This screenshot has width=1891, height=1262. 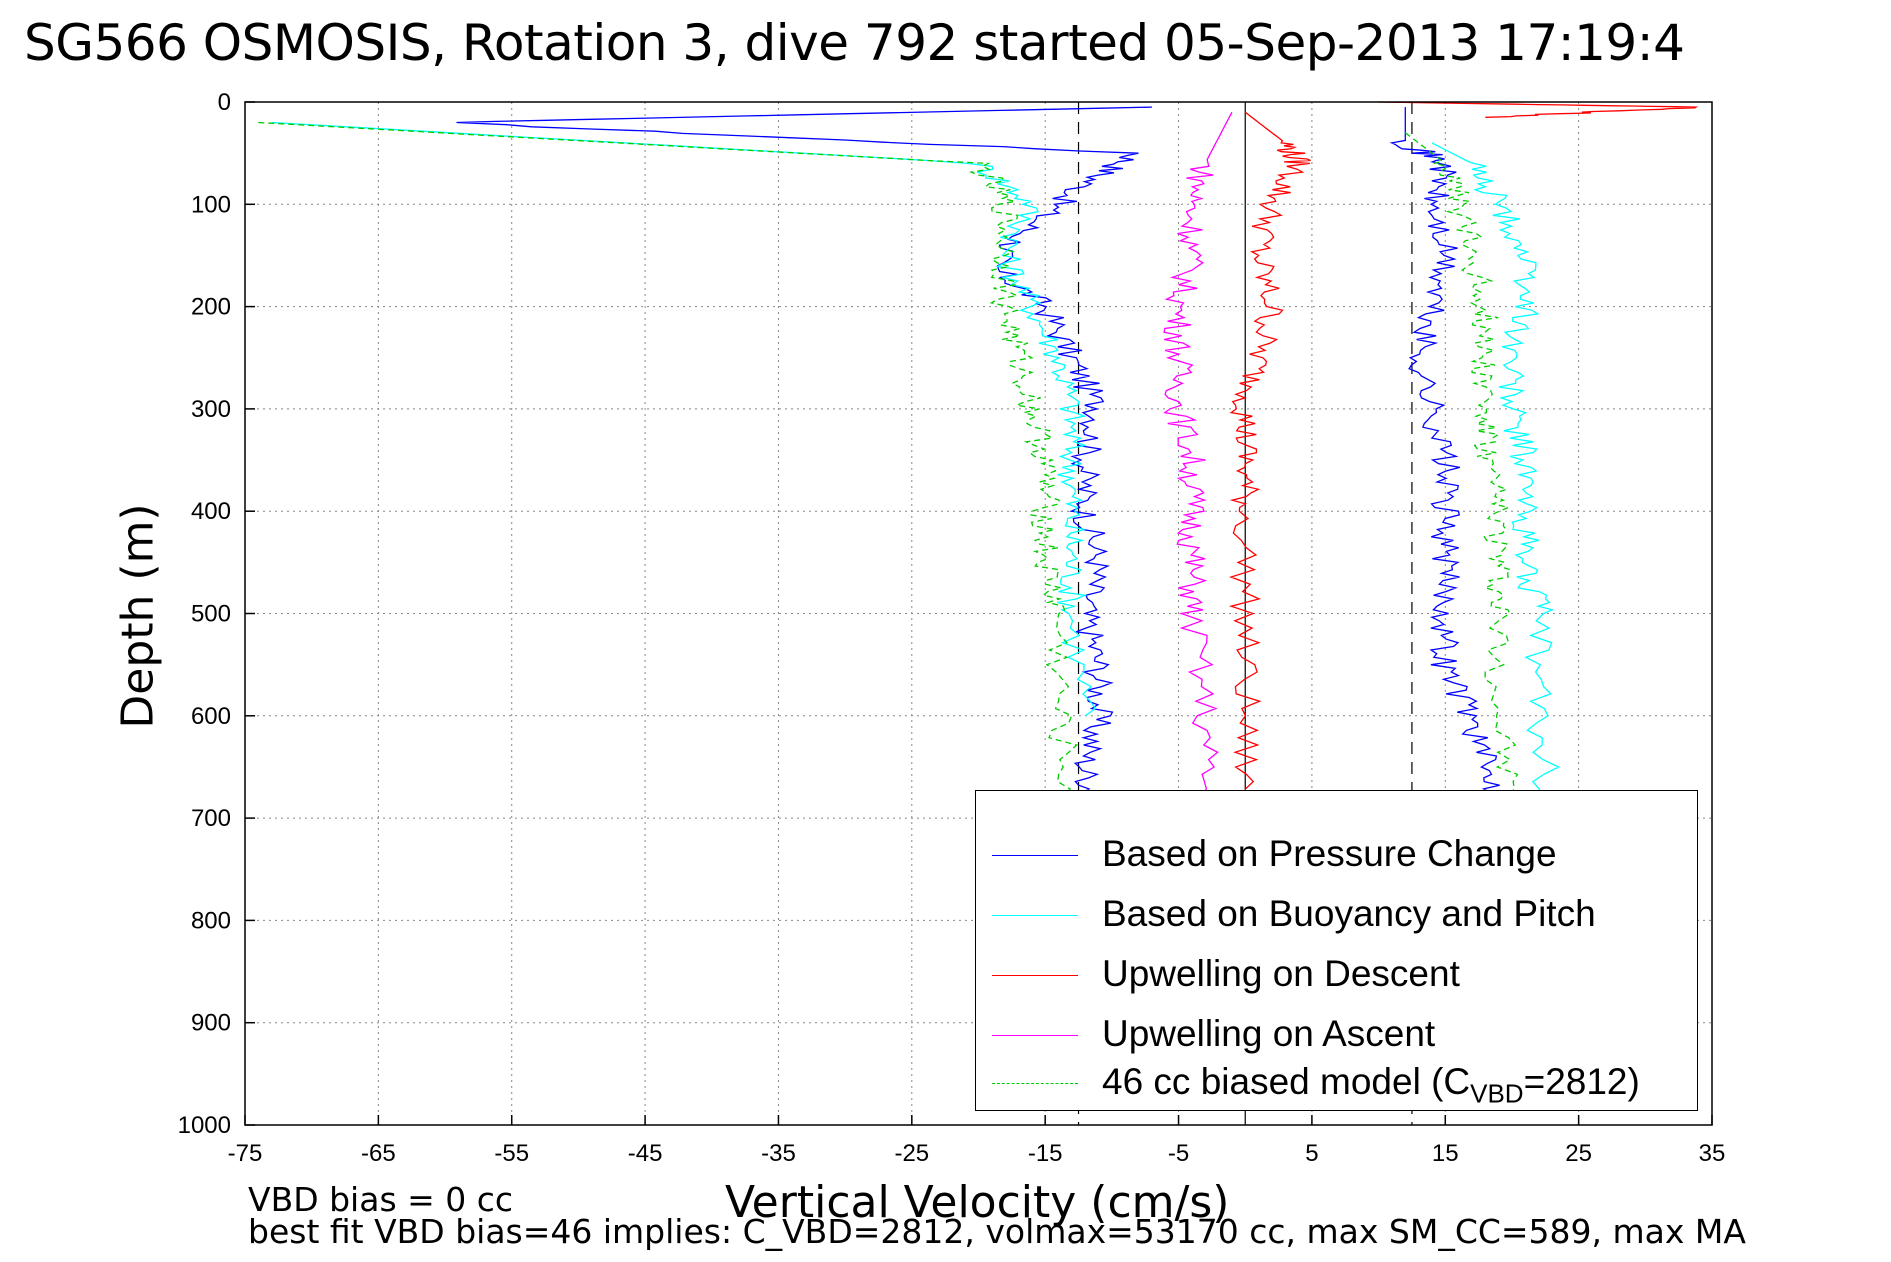 I want to click on x-tick-label: 5, so click(x=1311, y=1153).